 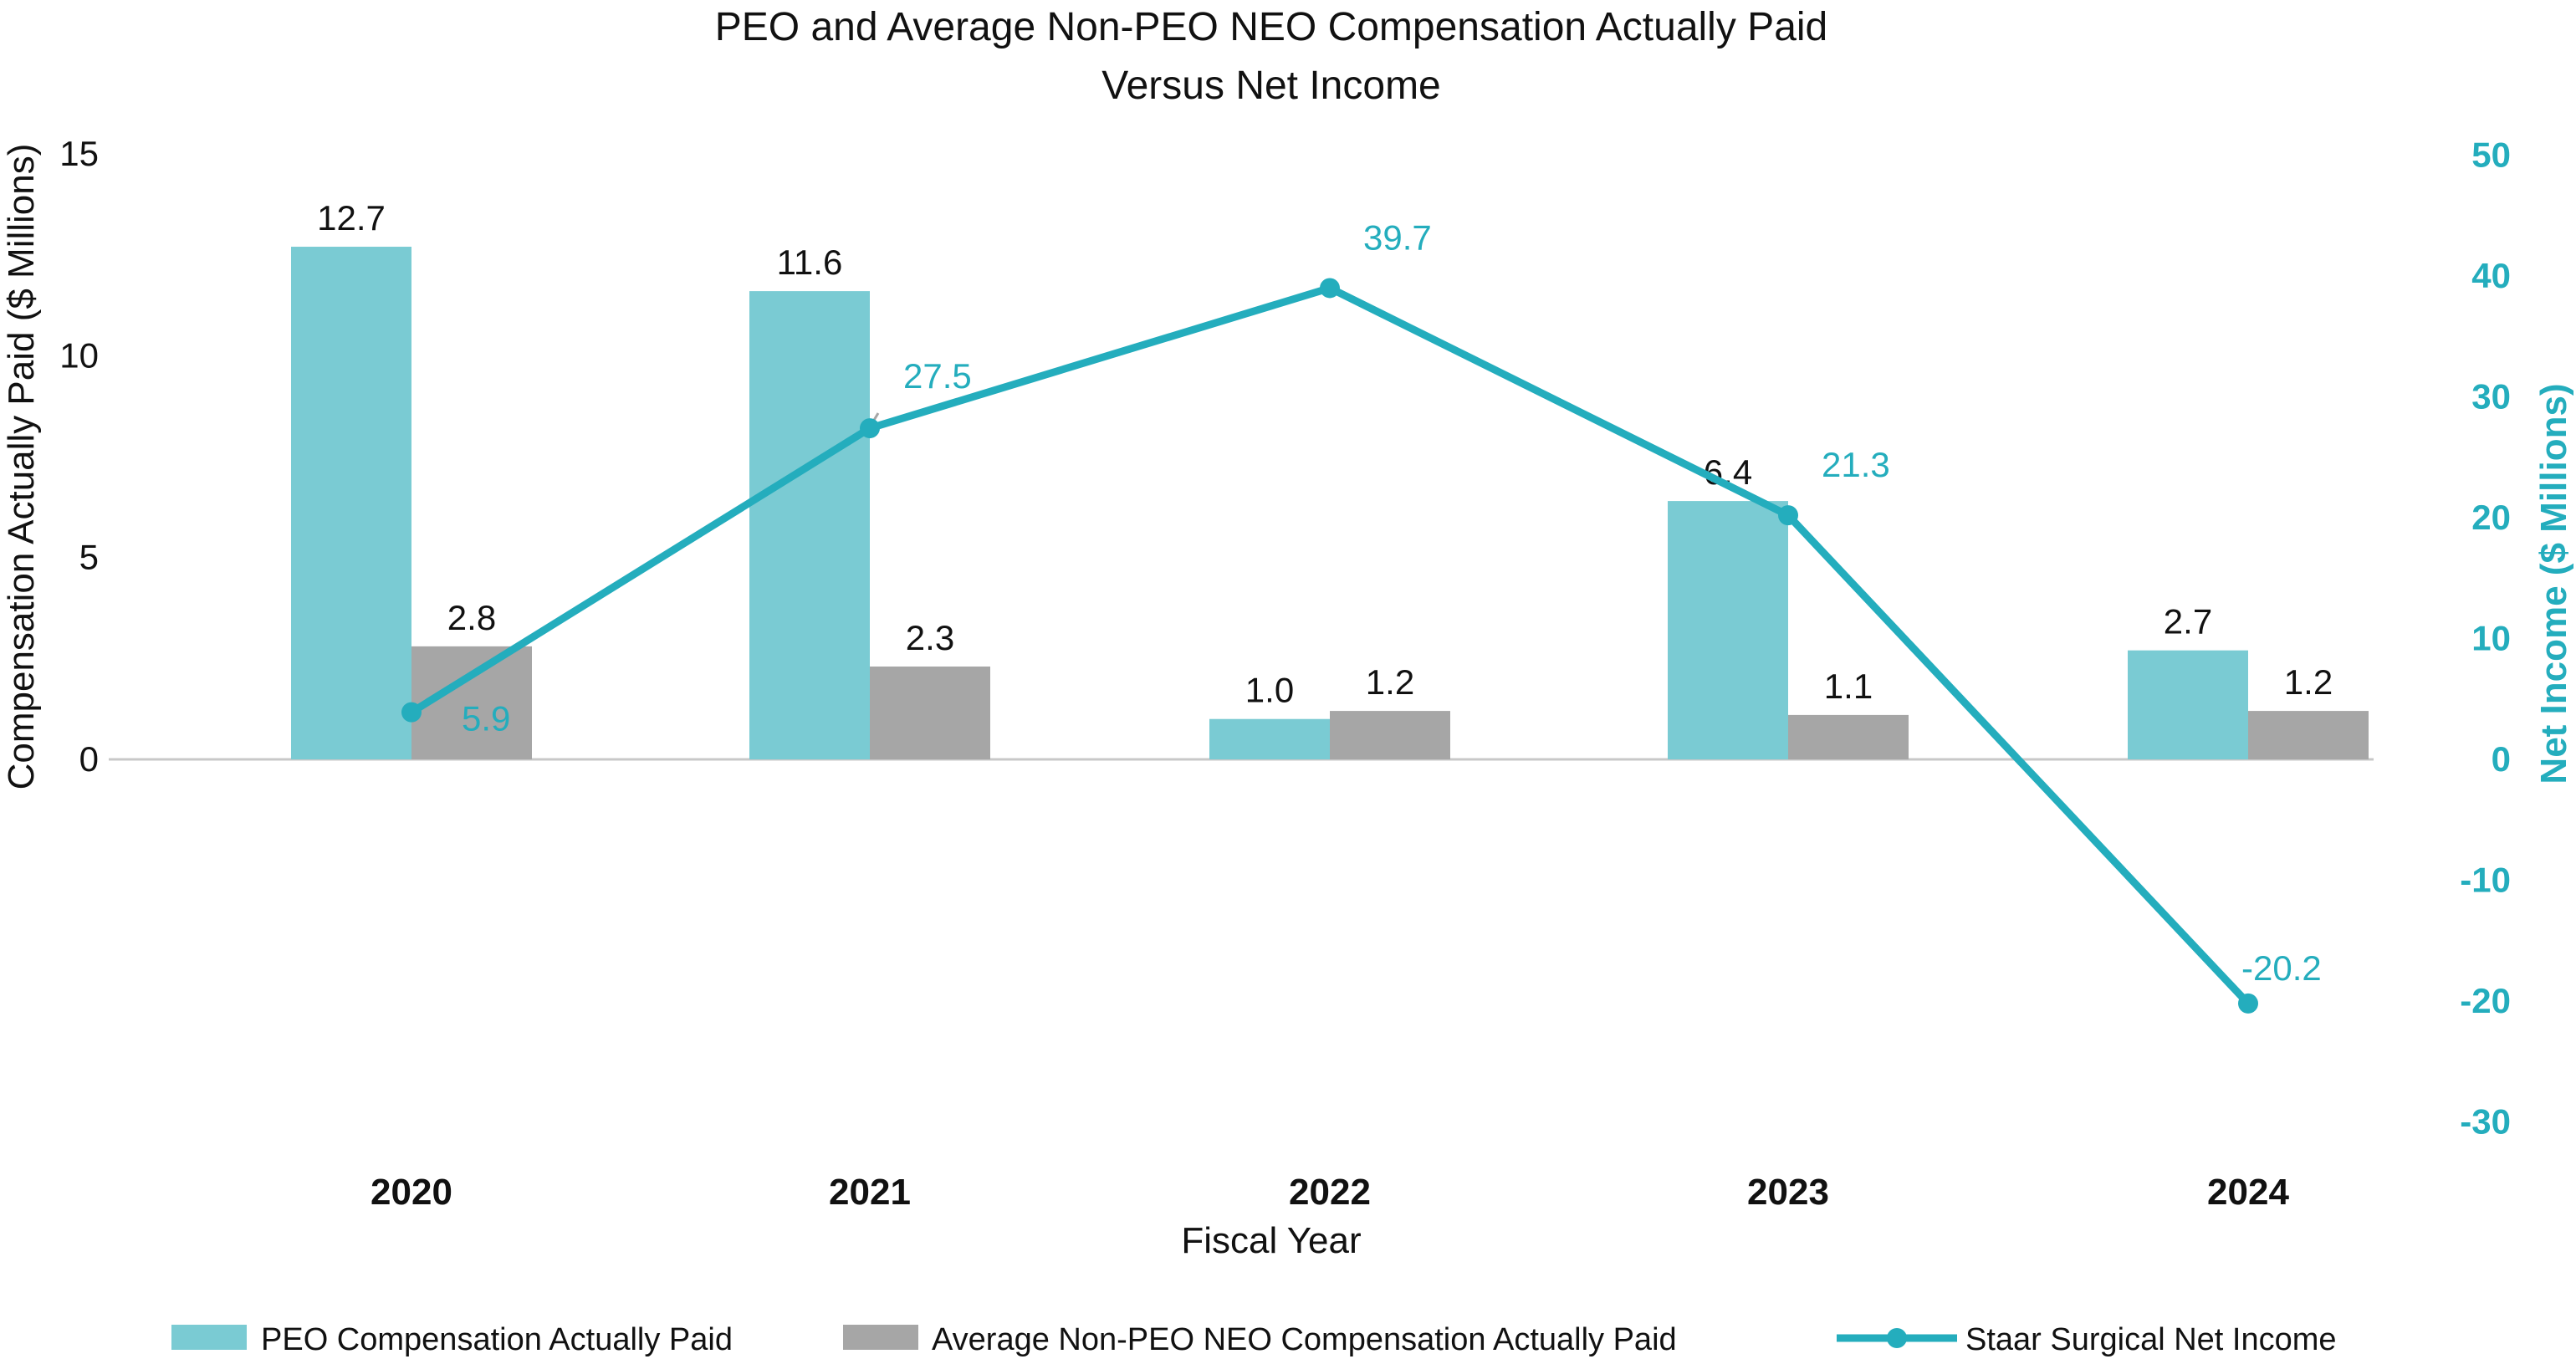 I want to click on chart-title-line-2: Versus Net Income, so click(x=1271, y=86).